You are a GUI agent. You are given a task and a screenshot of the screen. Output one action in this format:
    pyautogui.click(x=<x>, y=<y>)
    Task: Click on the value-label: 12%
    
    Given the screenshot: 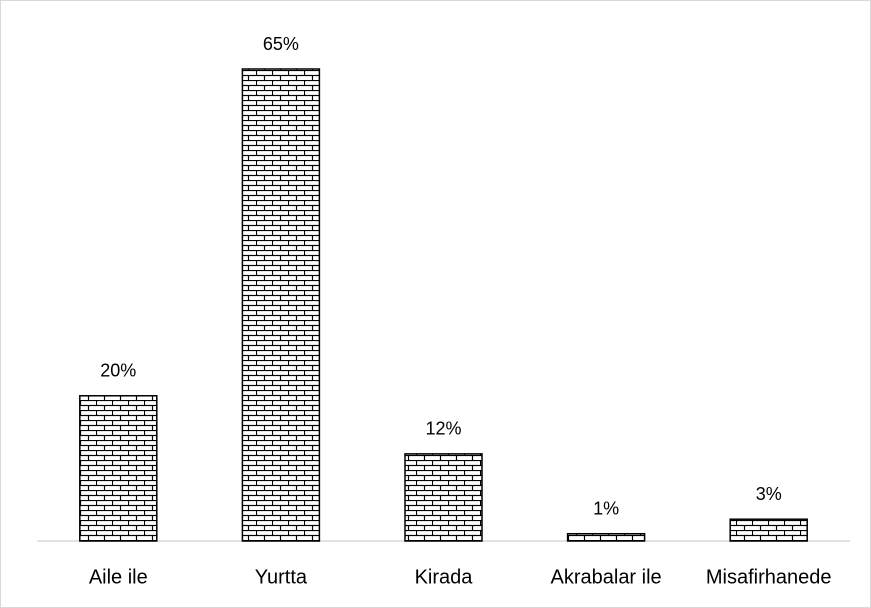 What is the action you would take?
    pyautogui.click(x=443, y=429)
    